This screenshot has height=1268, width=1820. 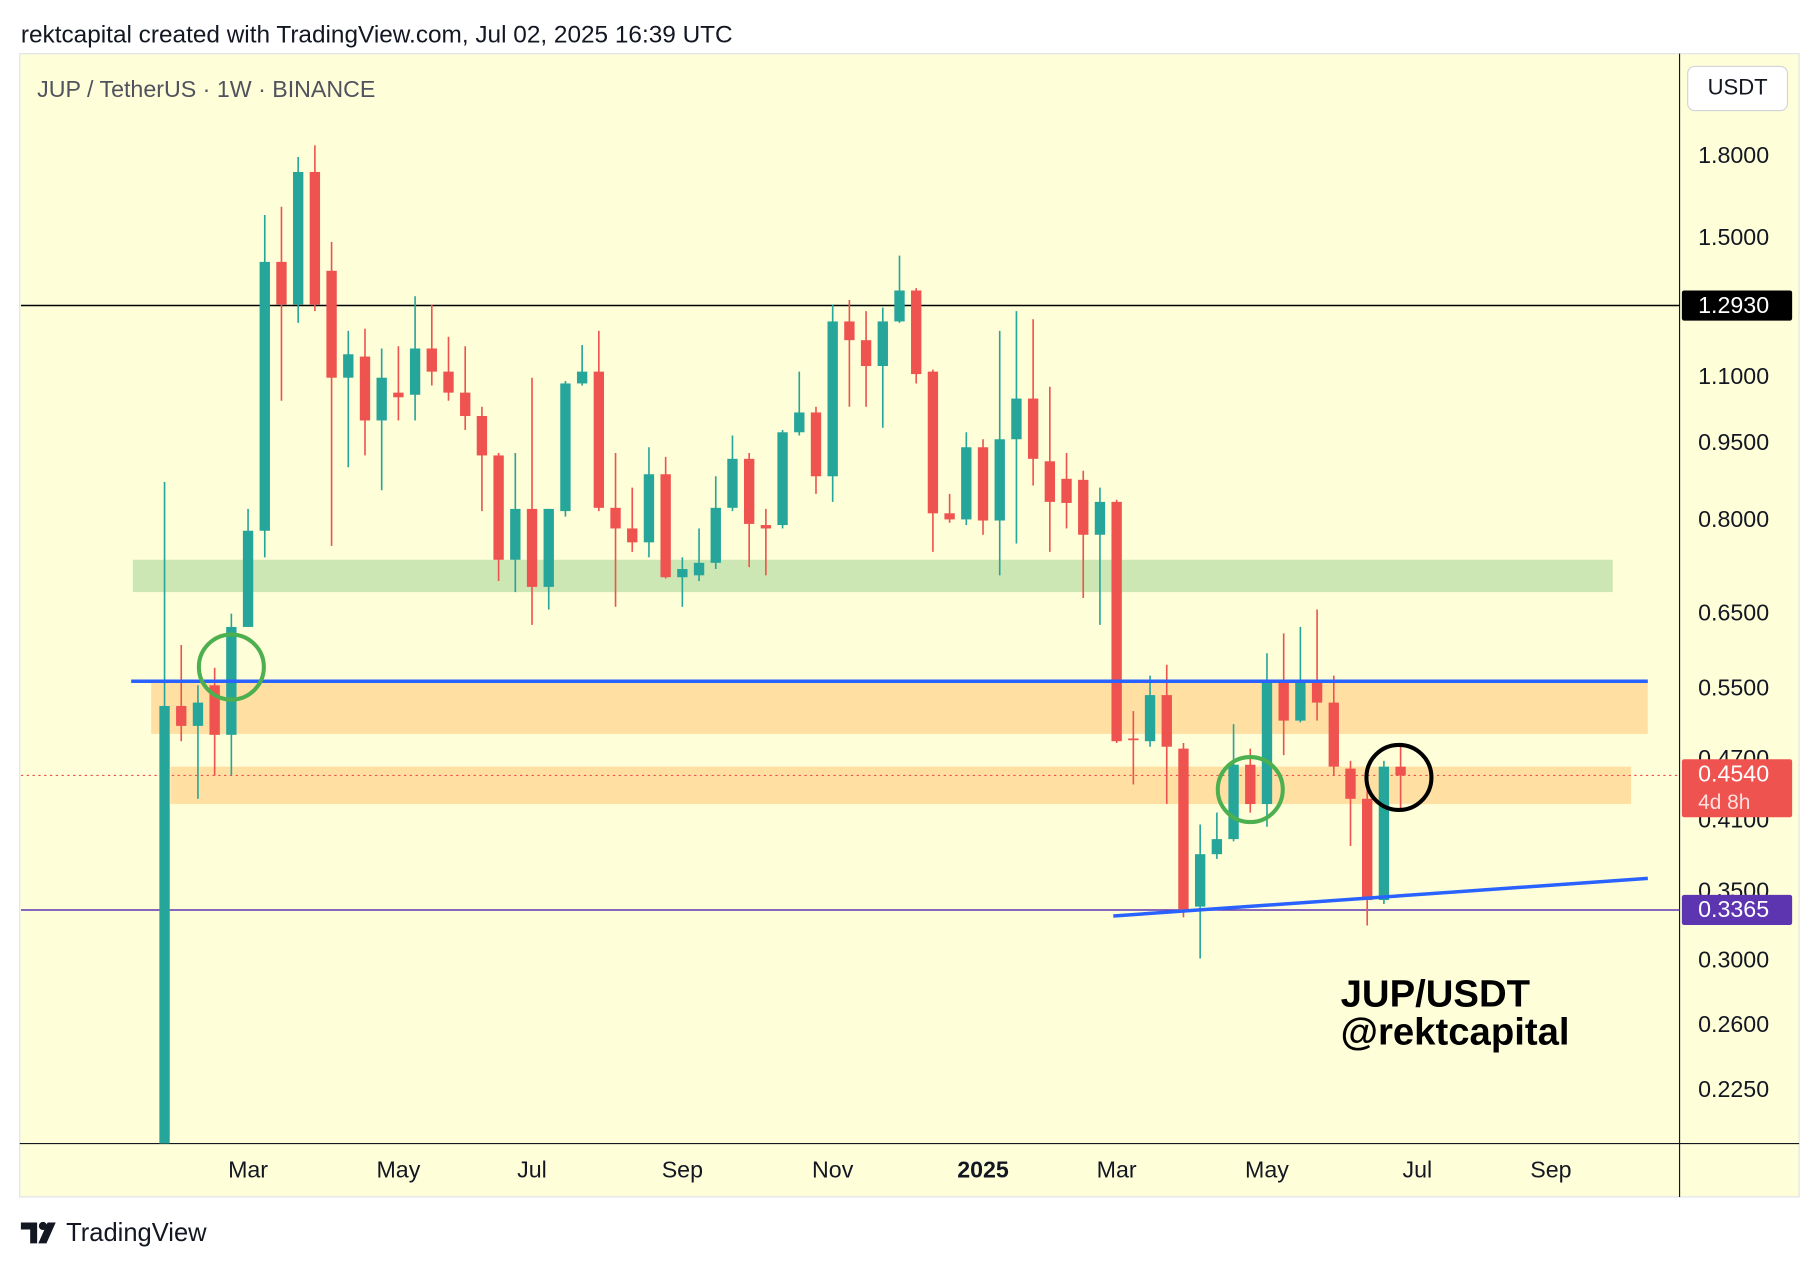 What do you see at coordinates (1435, 993) in the screenshot?
I see `annotation: JUP/USDT` at bounding box center [1435, 993].